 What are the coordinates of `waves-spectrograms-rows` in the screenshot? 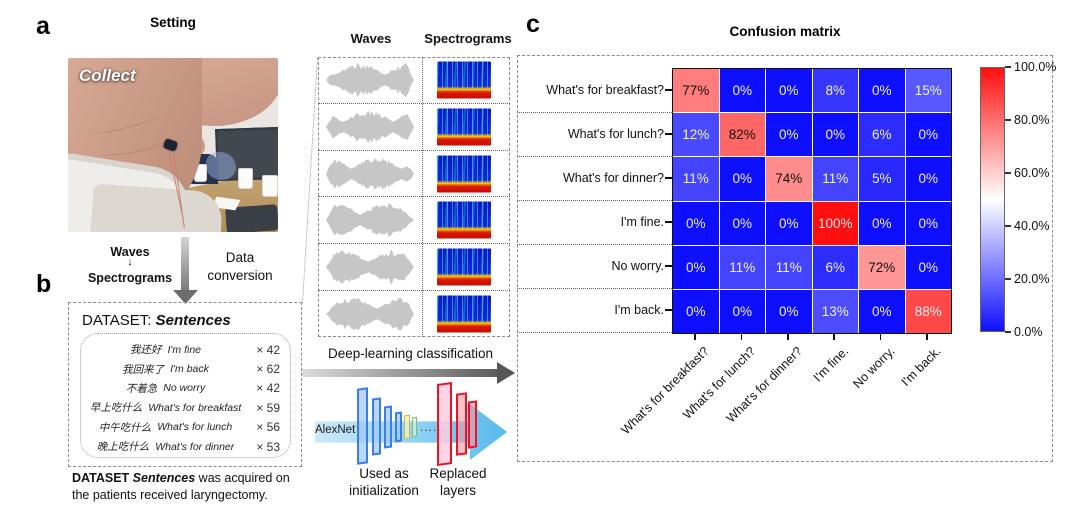 It's located at (414, 197).